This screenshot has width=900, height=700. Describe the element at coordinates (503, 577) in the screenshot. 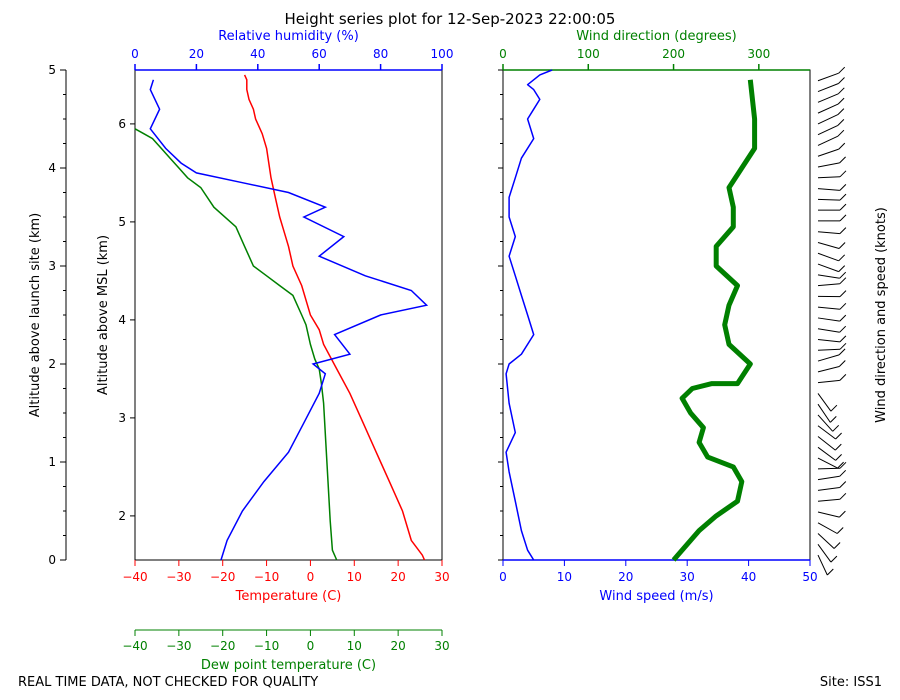

I see `speed-tick-label: 0` at that location.